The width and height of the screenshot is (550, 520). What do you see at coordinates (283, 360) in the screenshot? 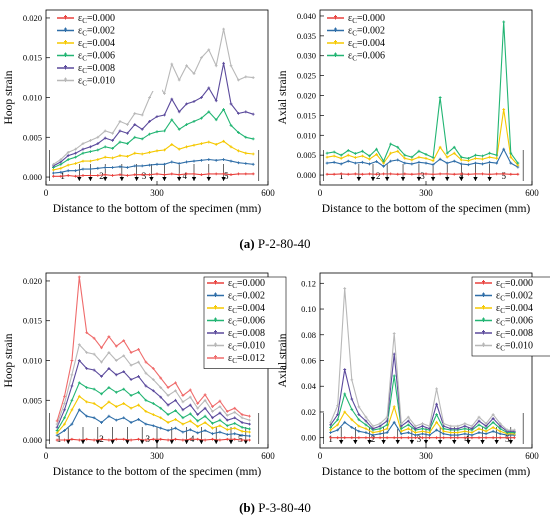
I see `y-axis-label: Axial strain` at bounding box center [283, 360].